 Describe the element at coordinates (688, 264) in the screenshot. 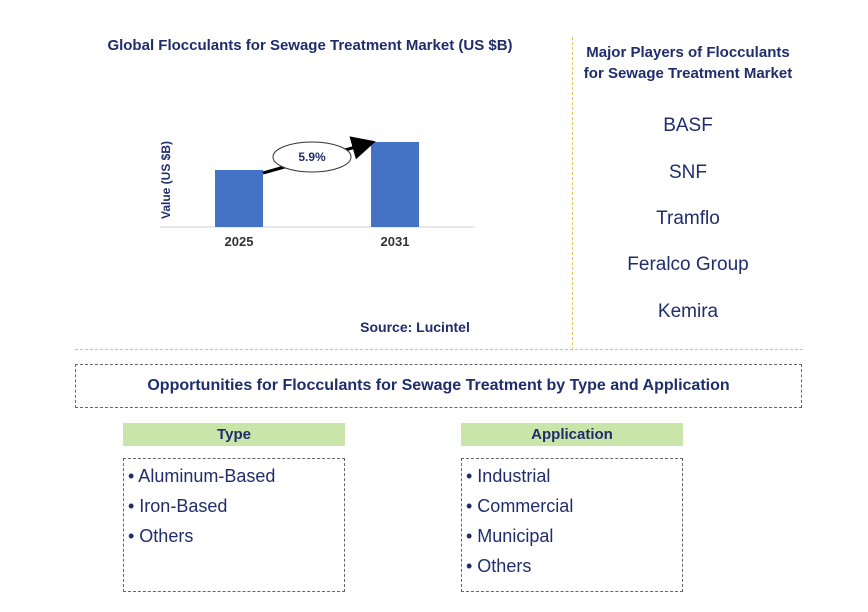

I see `player-feralco: Feralco Group` at that location.